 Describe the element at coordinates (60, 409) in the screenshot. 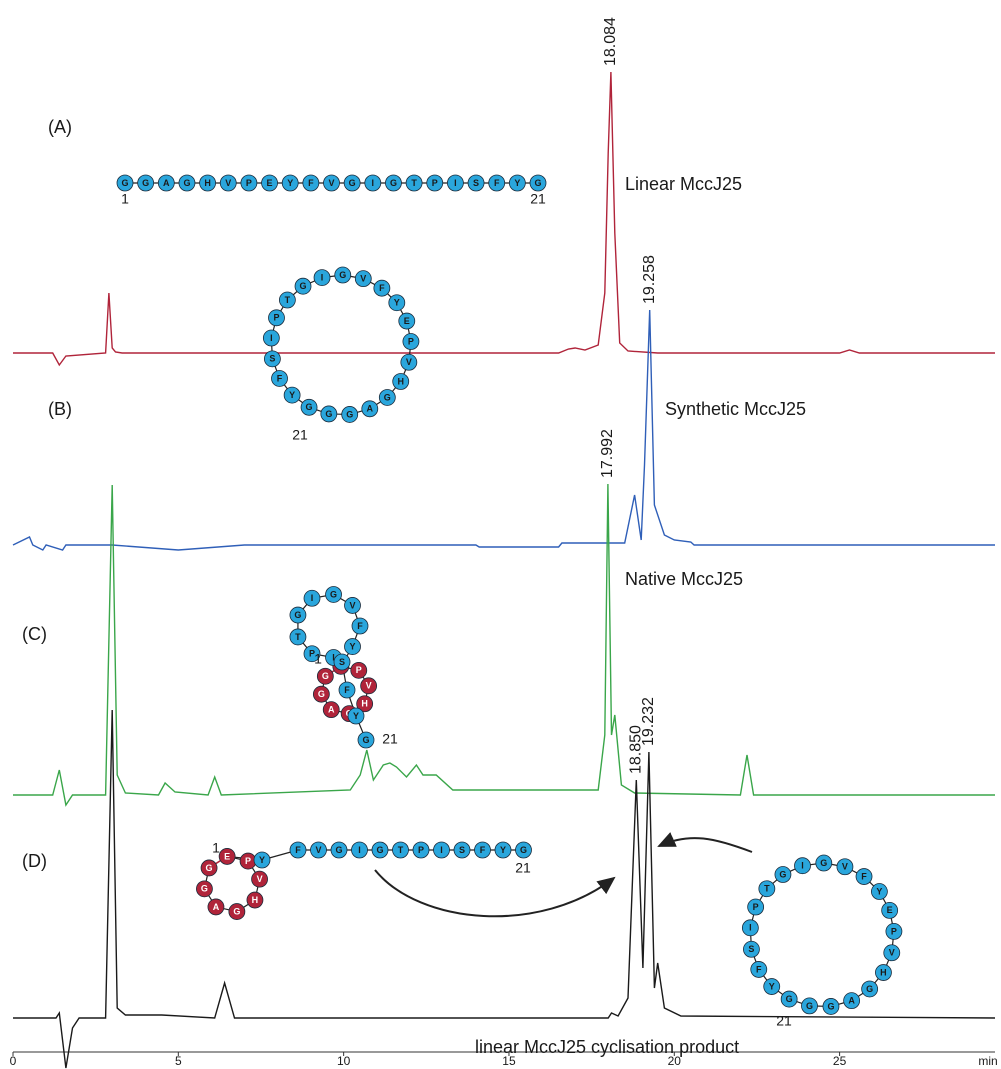

I see `panel-label: (B)` at that location.